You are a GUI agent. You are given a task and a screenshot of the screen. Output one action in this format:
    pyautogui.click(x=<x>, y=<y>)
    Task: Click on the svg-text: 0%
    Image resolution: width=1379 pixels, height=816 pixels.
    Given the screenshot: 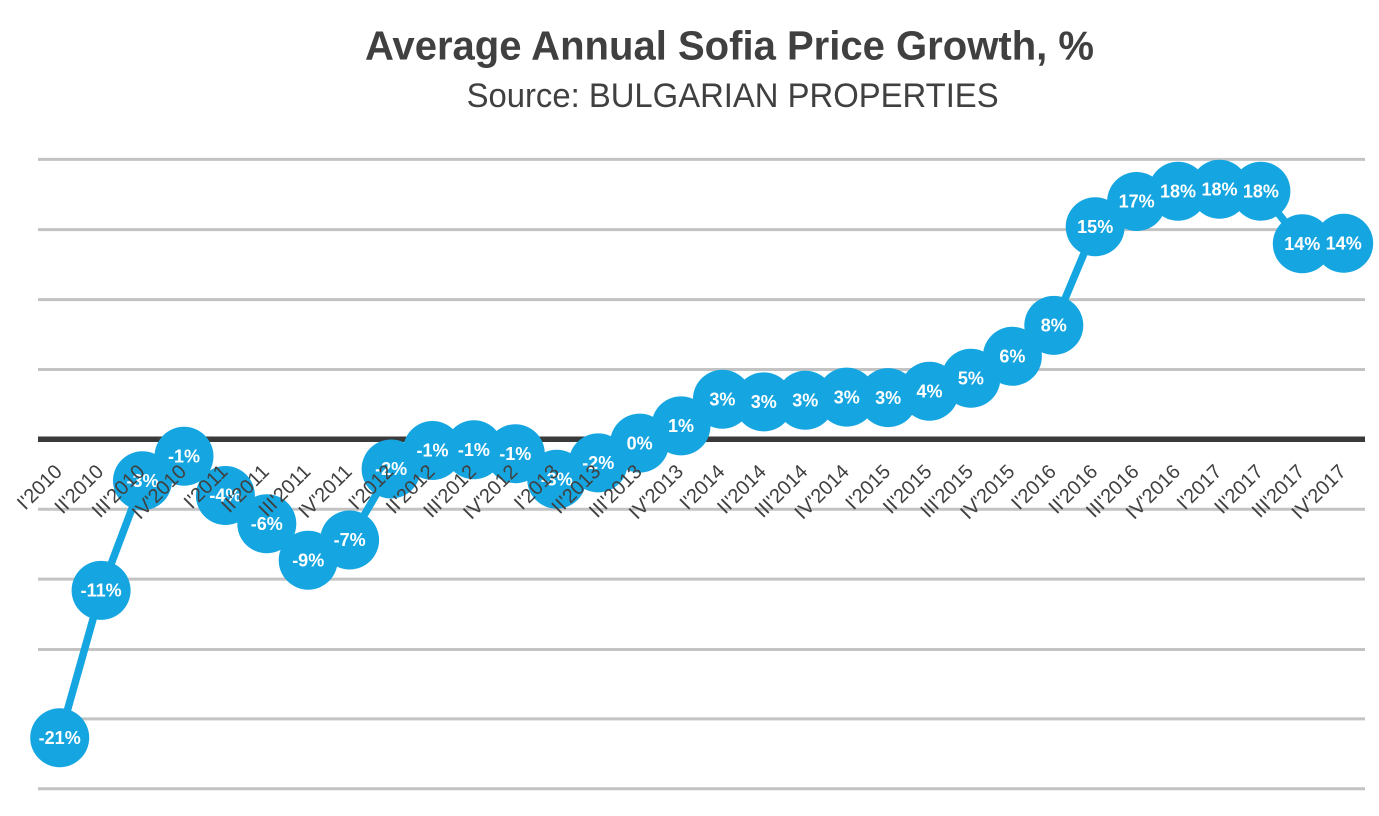 What is the action you would take?
    pyautogui.click(x=640, y=443)
    